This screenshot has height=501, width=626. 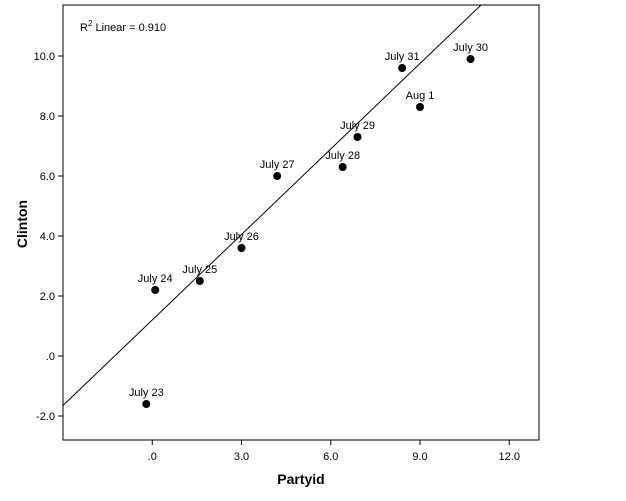 What do you see at coordinates (47, 177) in the screenshot?
I see `y-tick-label: 6.0` at bounding box center [47, 177].